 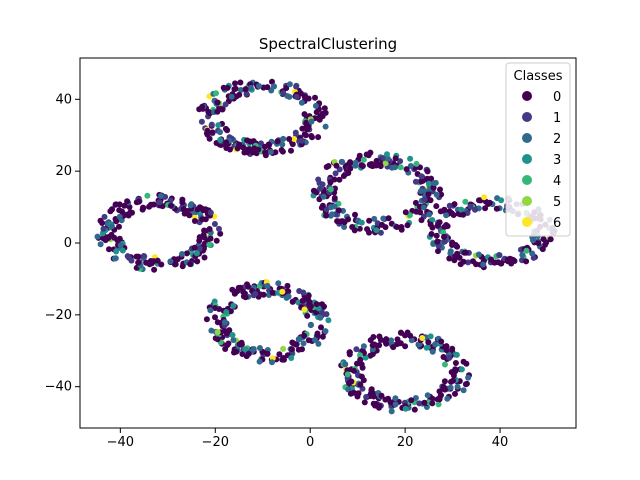 I want to click on legend-title: Classes, so click(x=538, y=76).